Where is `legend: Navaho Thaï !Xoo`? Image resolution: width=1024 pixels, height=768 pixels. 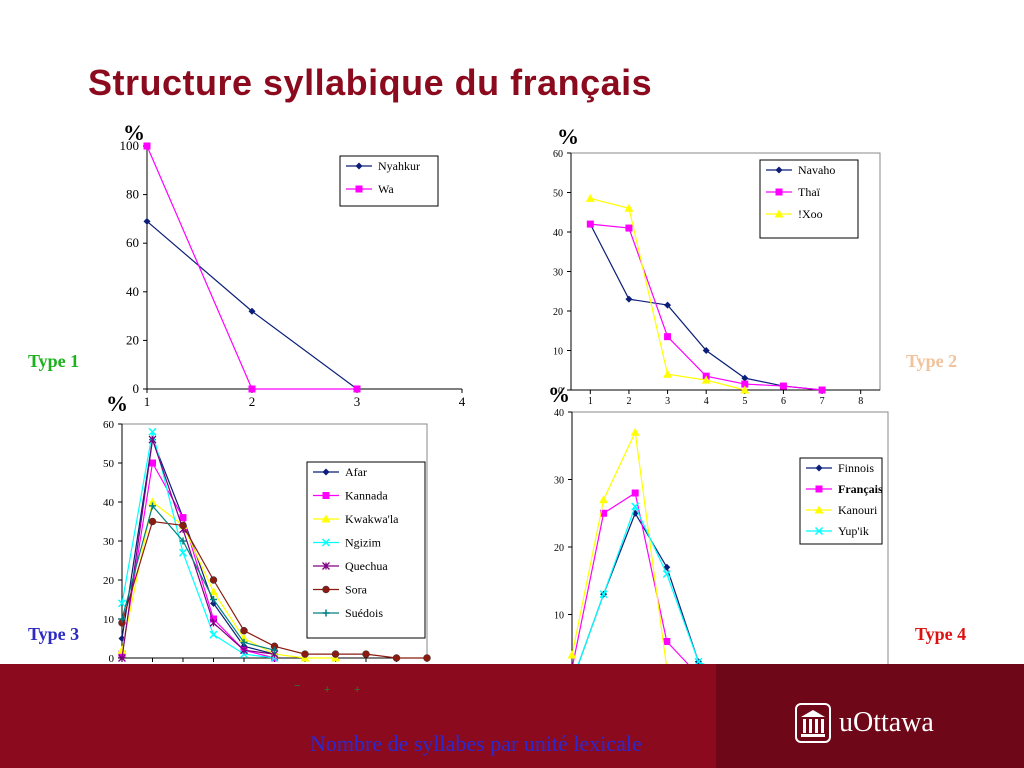
legend: Navaho Thaï !Xoo is located at coordinates (809, 199).